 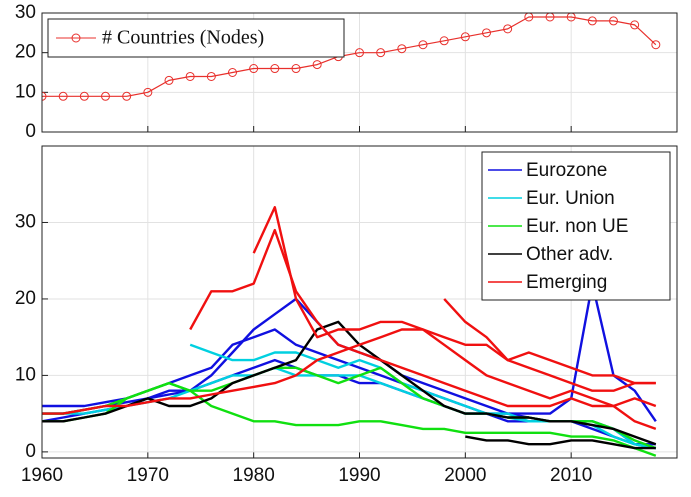 I want to click on x-tick-label: 1980, so click(x=254, y=475).